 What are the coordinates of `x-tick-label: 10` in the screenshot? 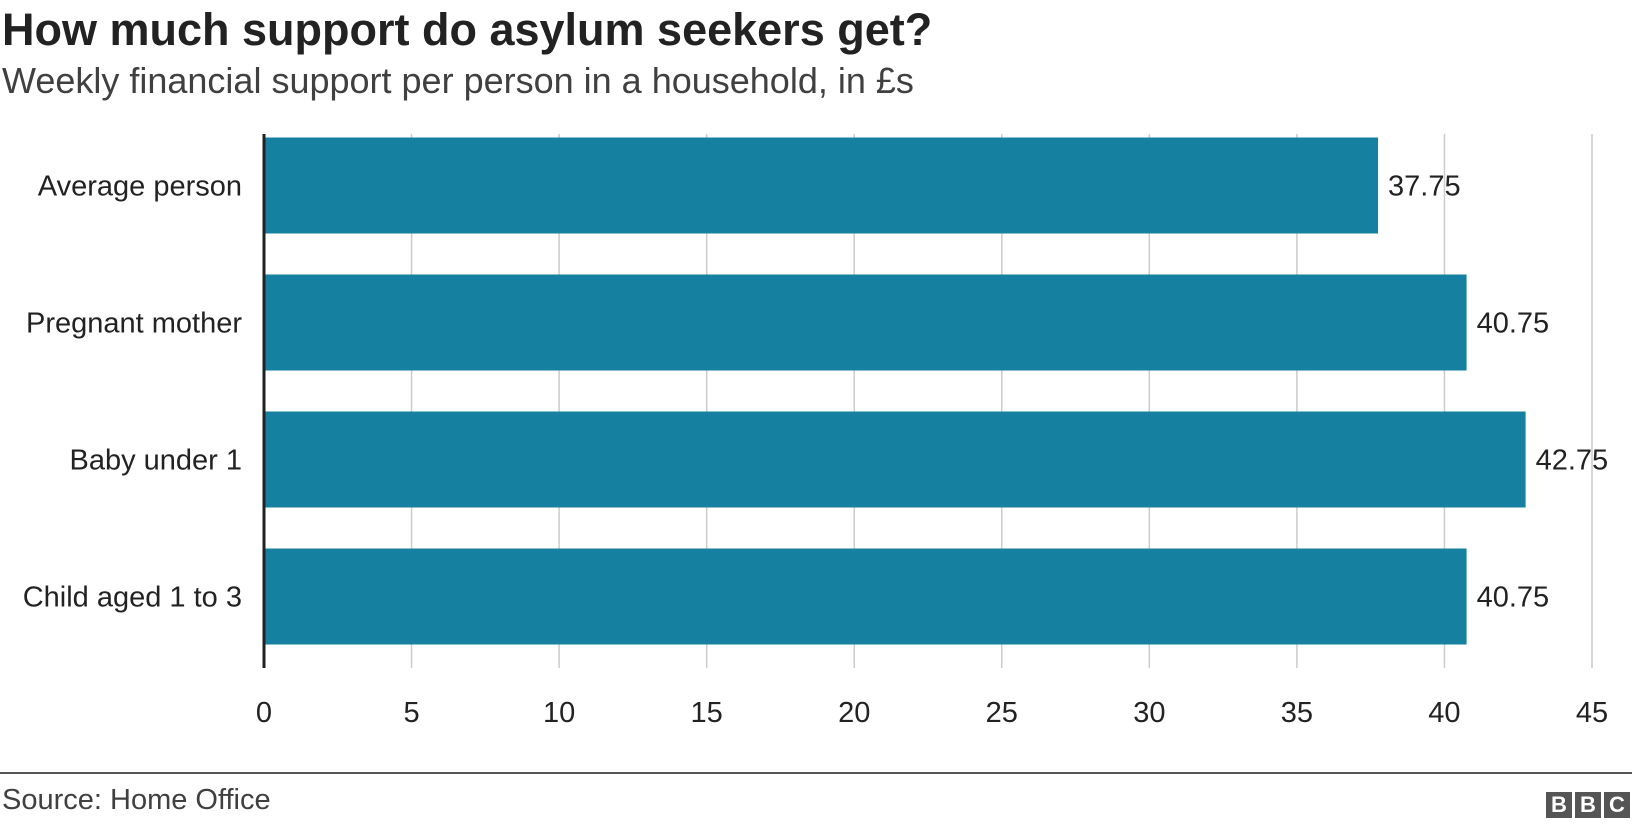 It's located at (559, 713).